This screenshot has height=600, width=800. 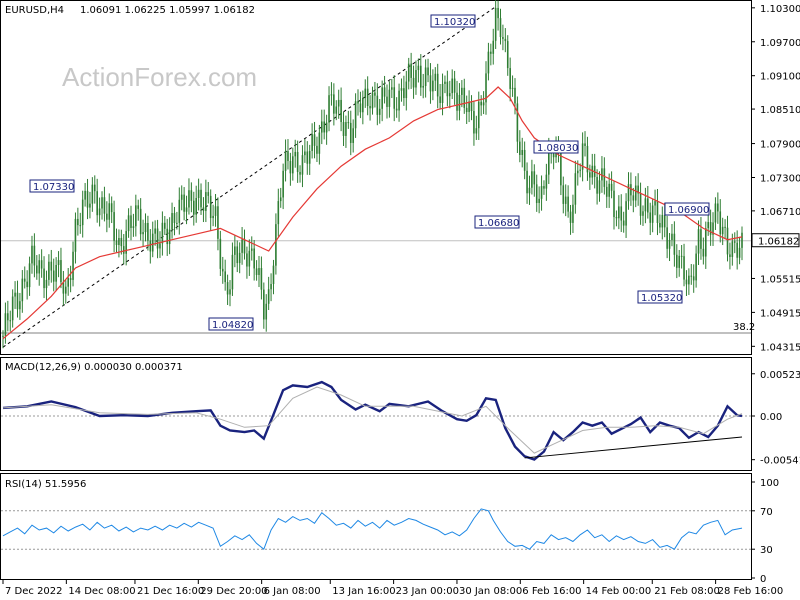 I want to click on rsi-tick-label: 30, so click(x=766, y=550).